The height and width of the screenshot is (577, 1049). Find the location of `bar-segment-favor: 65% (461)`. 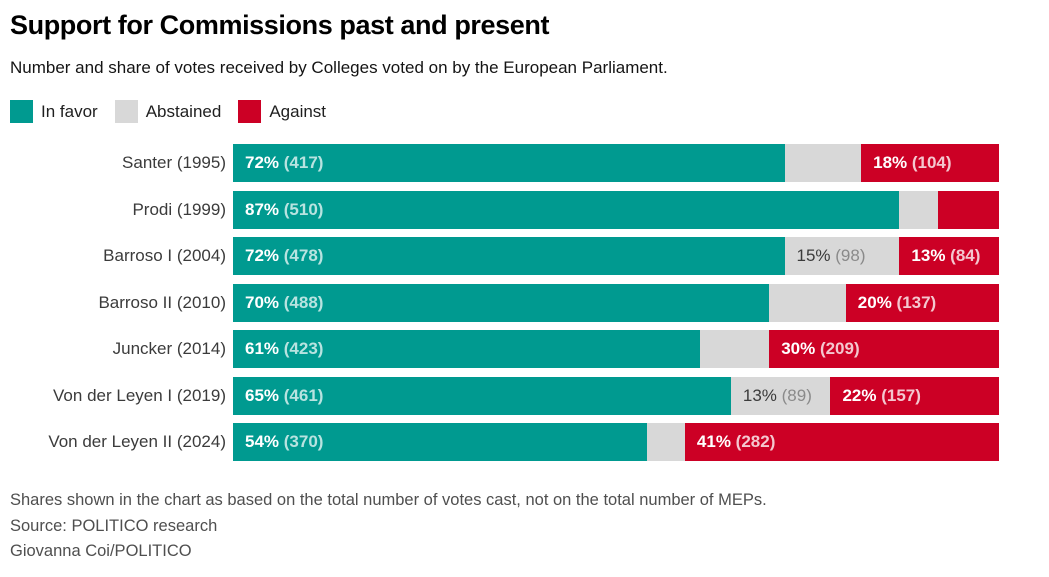

bar-segment-favor: 65% (461) is located at coordinates (482, 395).